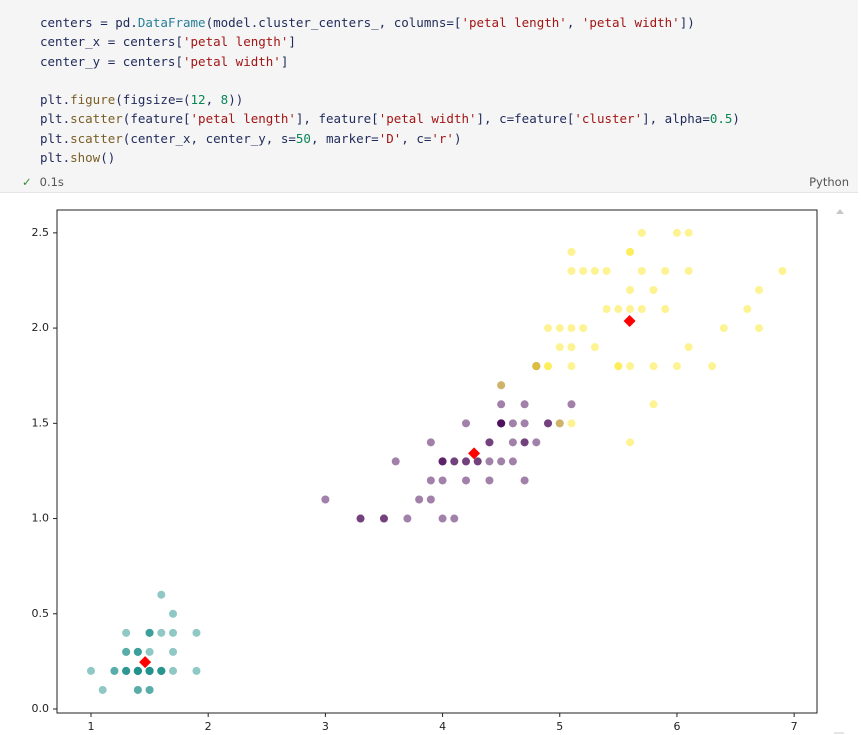  What do you see at coordinates (108, 158) in the screenshot?
I see `code-token: ()` at bounding box center [108, 158].